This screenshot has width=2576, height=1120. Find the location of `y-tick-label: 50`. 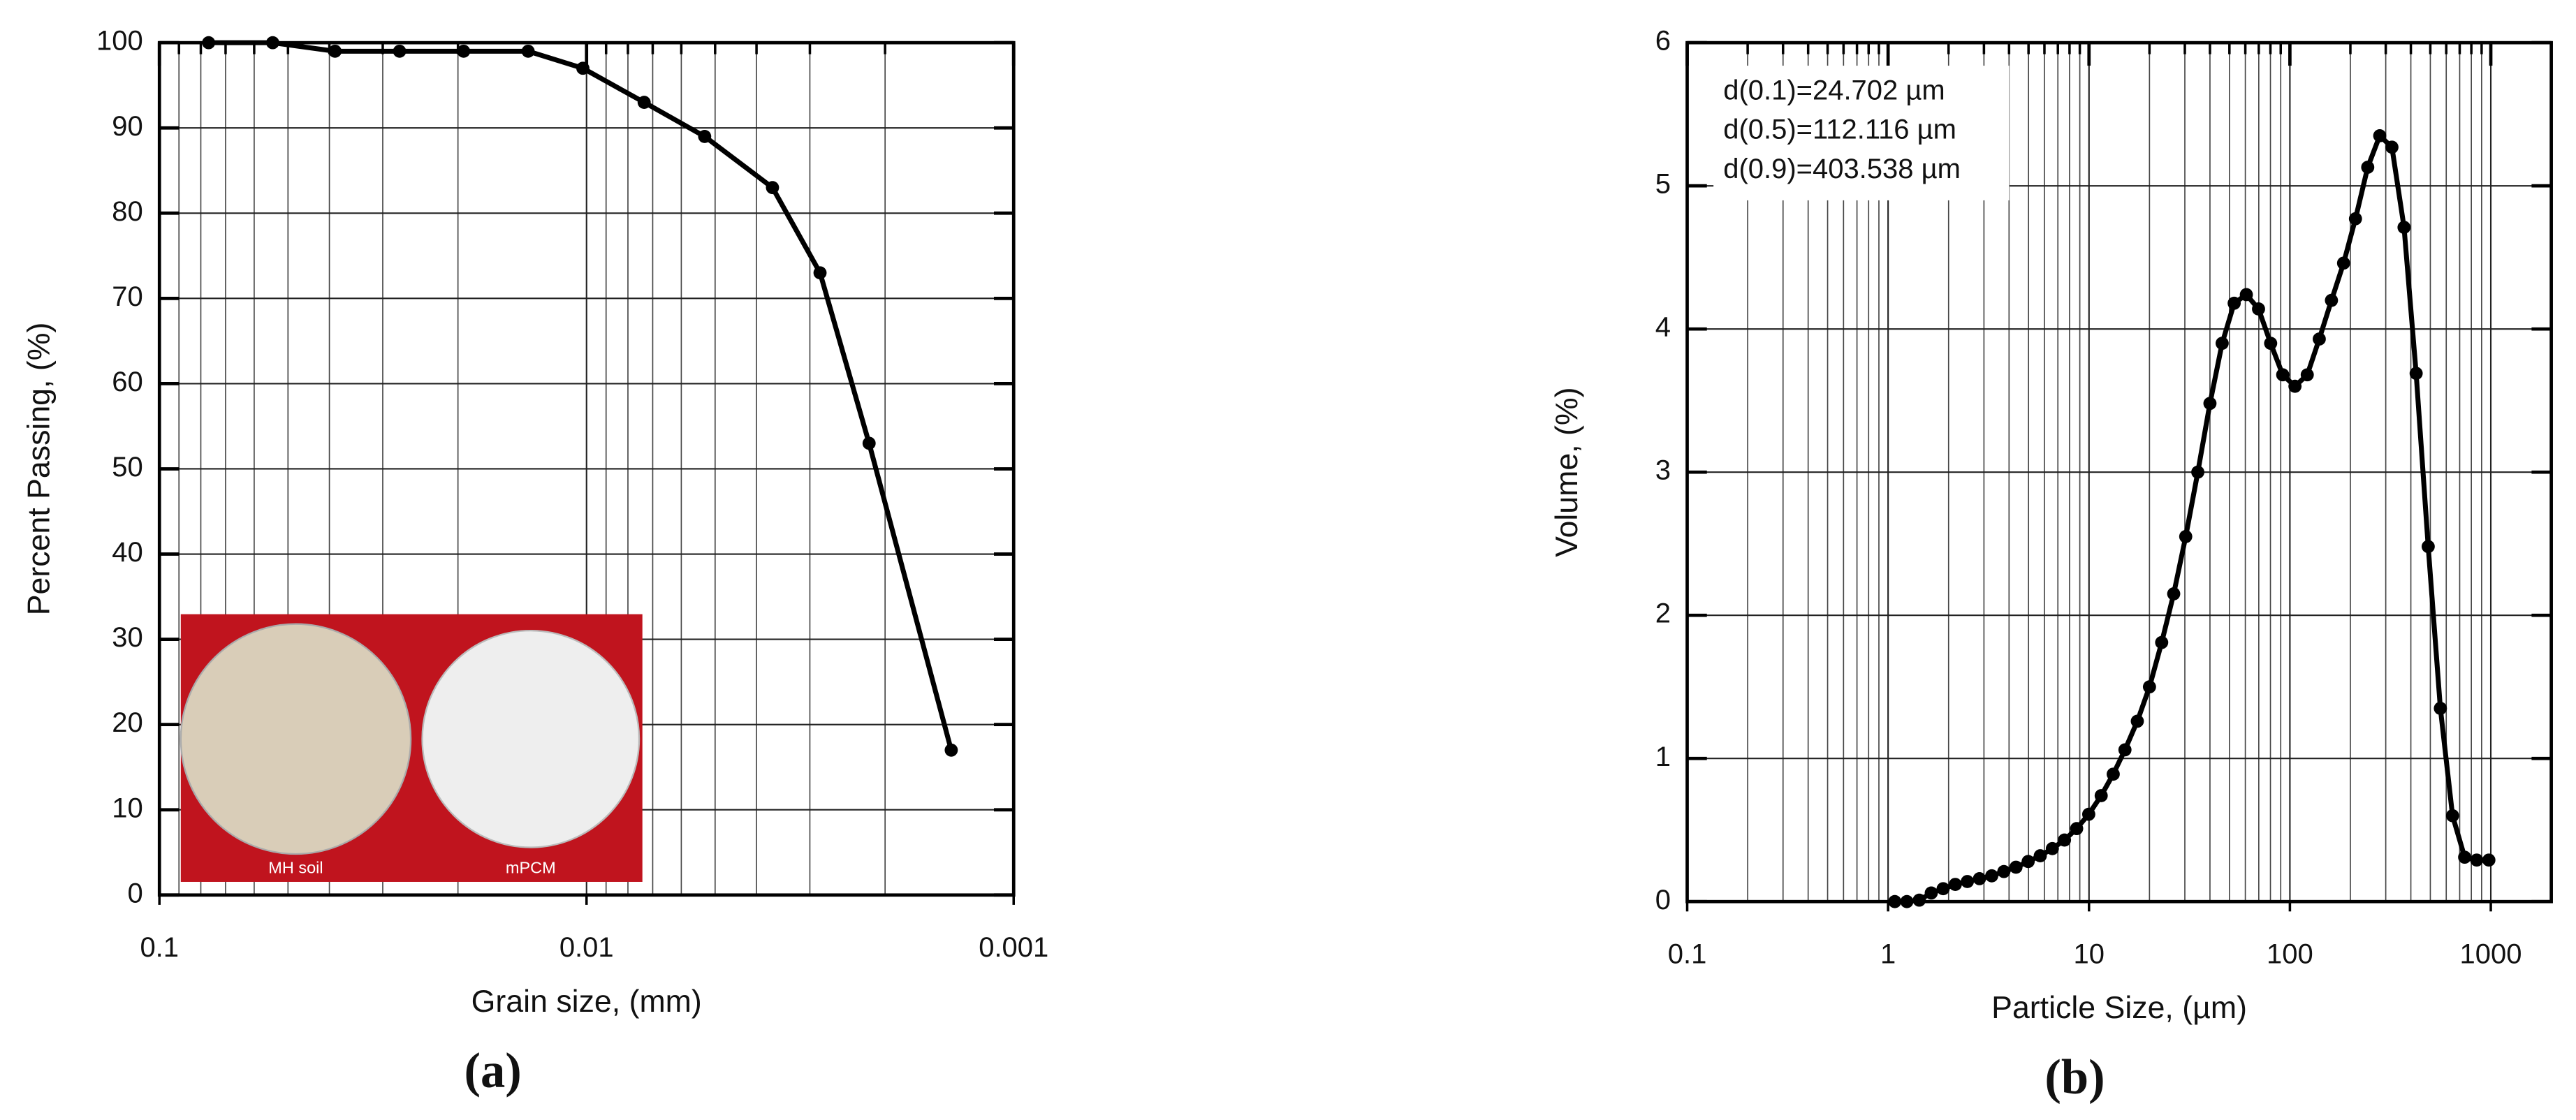

y-tick-label: 50 is located at coordinates (127, 467).